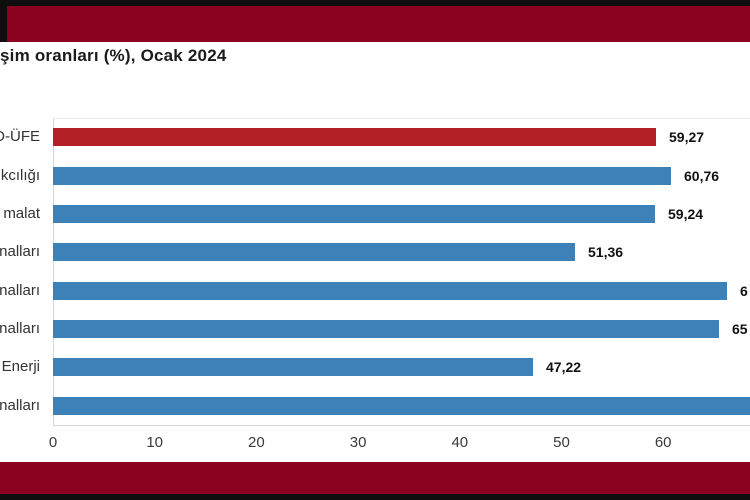 The image size is (750, 500). Describe the element at coordinates (20, 366) in the screenshot. I see `category-label: Enerji` at that location.